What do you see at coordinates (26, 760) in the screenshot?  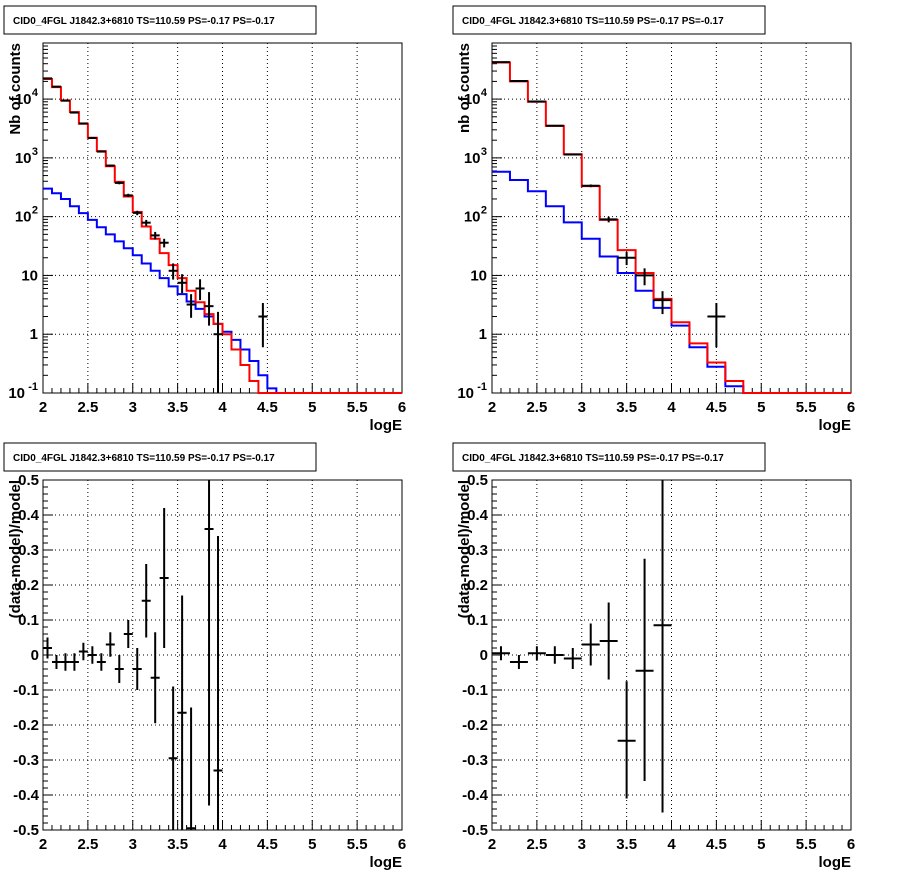 I see `y-tick-label: -0.3` at bounding box center [26, 760].